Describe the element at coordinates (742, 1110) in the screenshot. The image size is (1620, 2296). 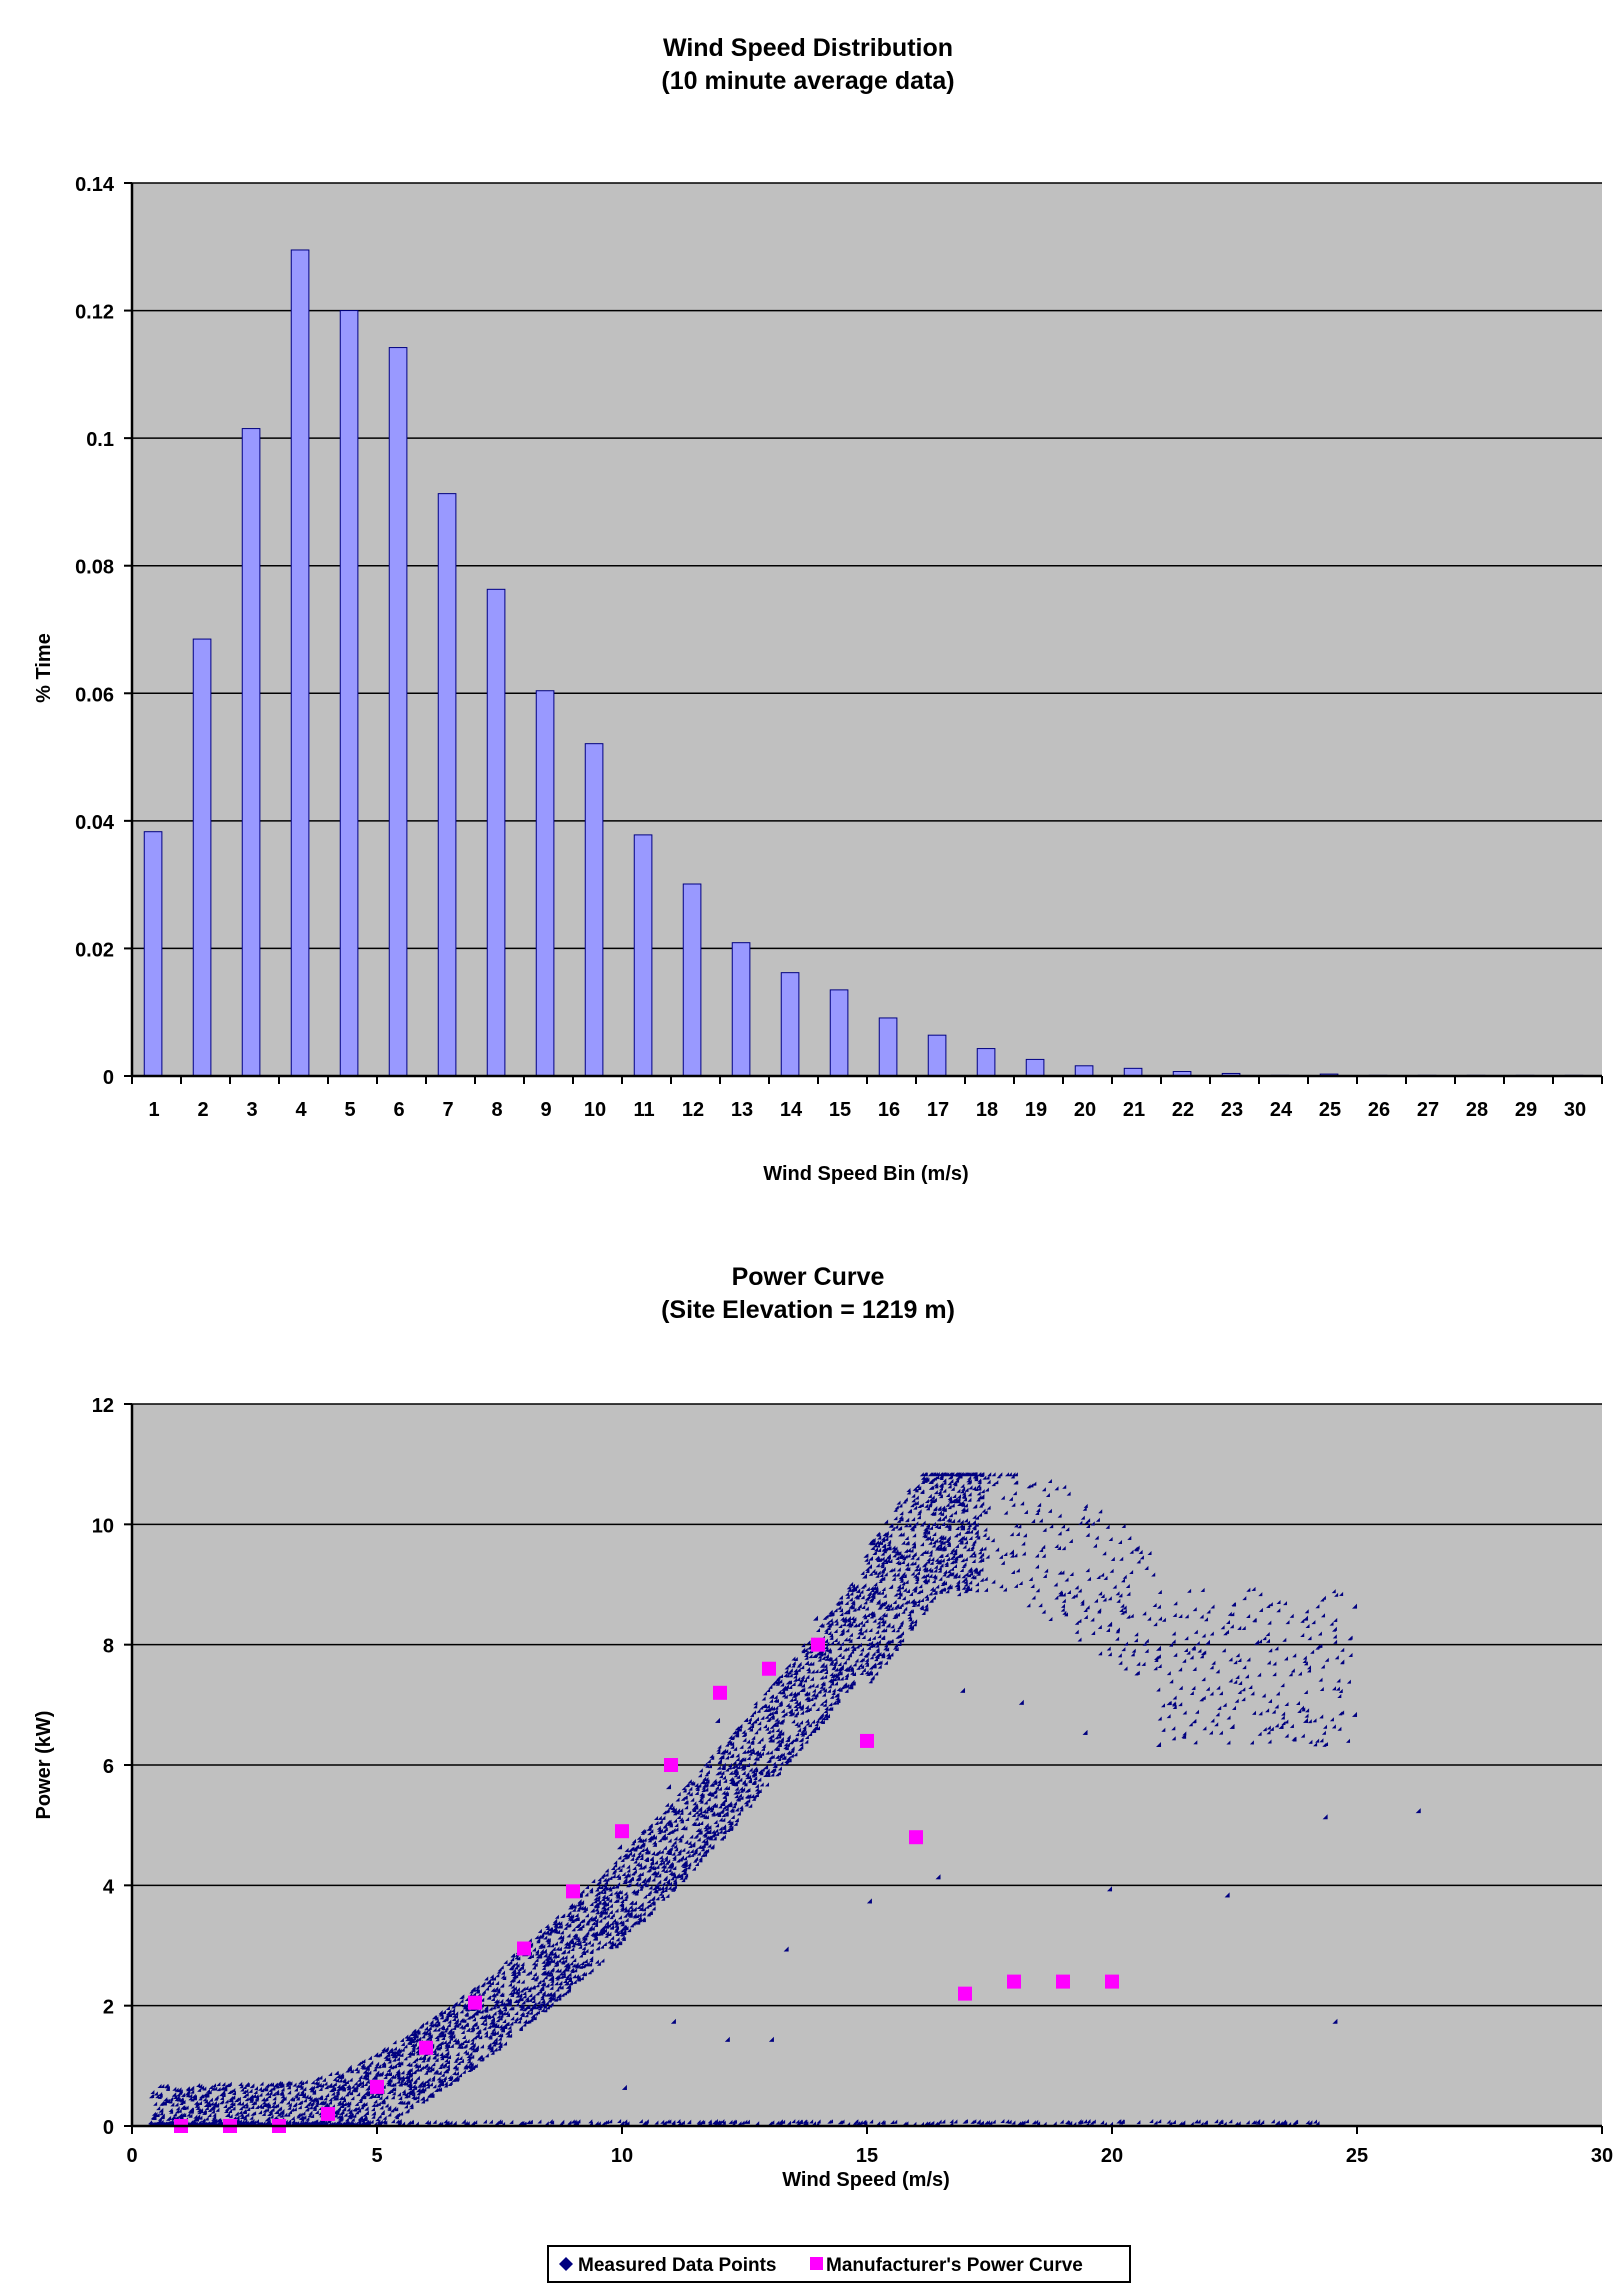
I see `chart1-x-tick-label: 13` at that location.